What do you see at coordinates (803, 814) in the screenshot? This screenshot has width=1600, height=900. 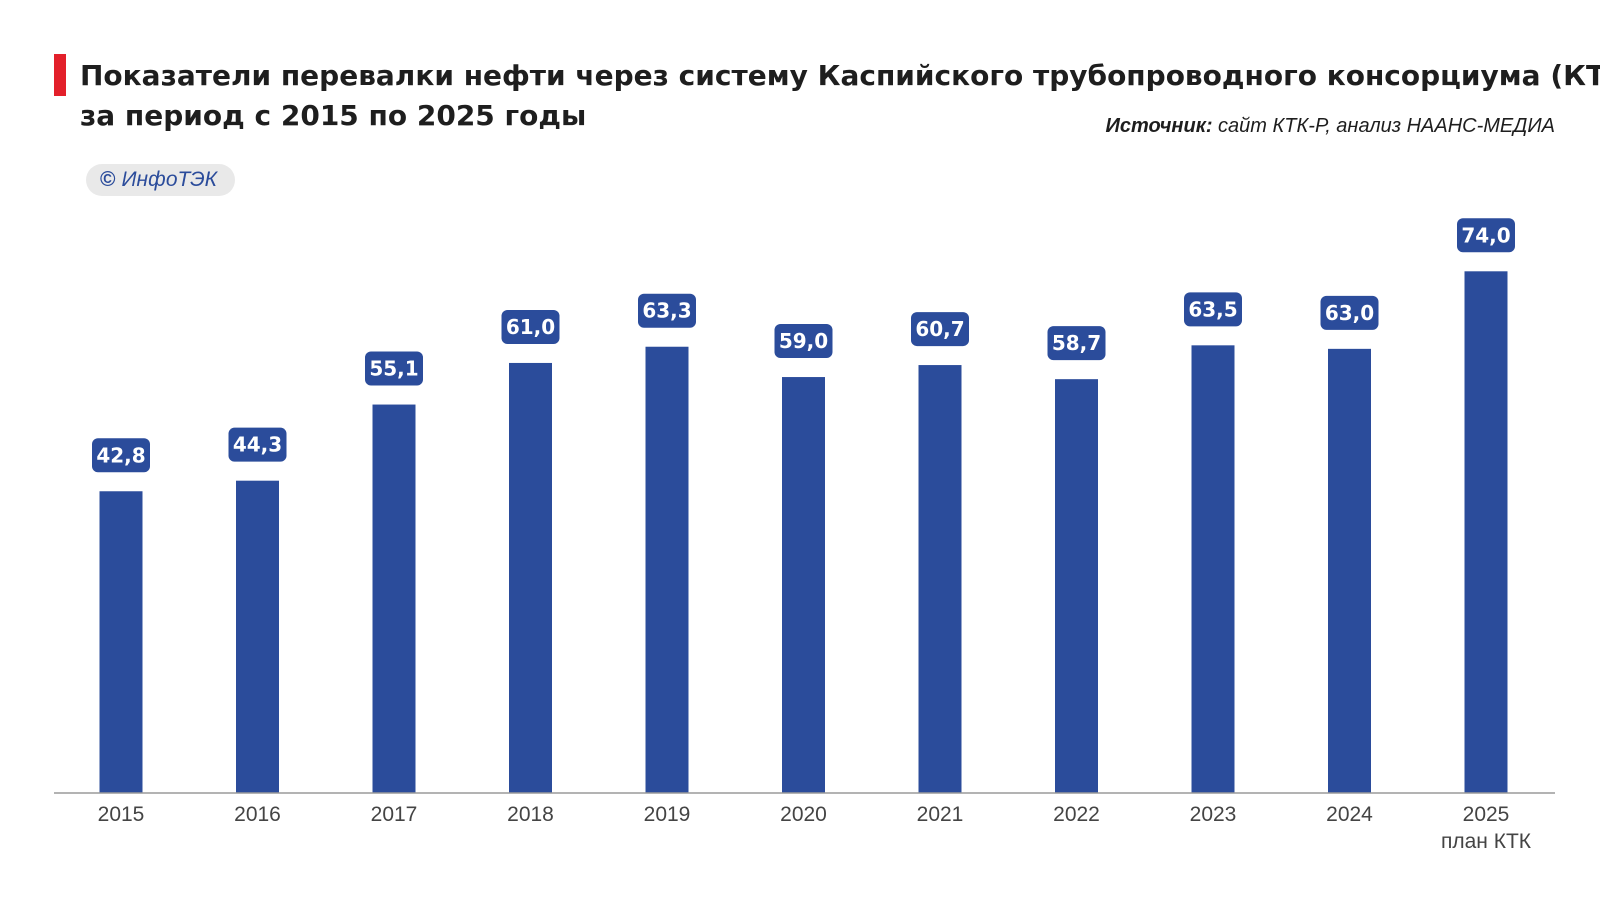 I see `x-tick-label-2020: 2020` at bounding box center [803, 814].